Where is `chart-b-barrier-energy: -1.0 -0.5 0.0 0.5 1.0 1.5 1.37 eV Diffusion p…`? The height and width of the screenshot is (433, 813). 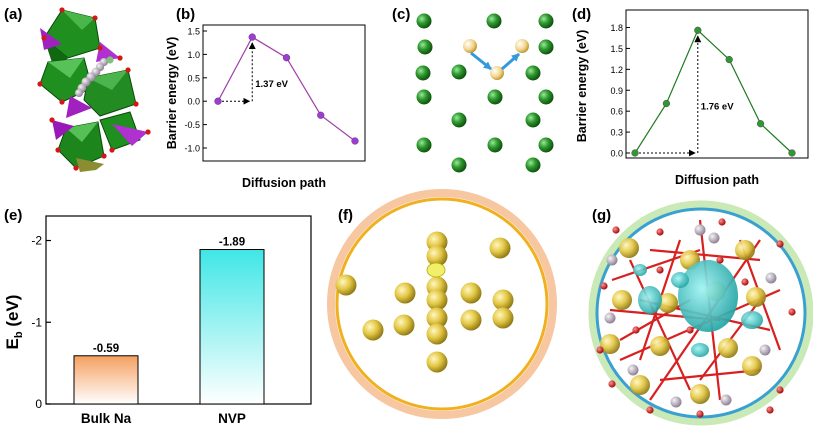
chart-b-barrier-energy: -1.0 -0.5 0.0 0.5 1.0 1.5 1.37 eV Diffusion p… is located at coordinates (265, 107).